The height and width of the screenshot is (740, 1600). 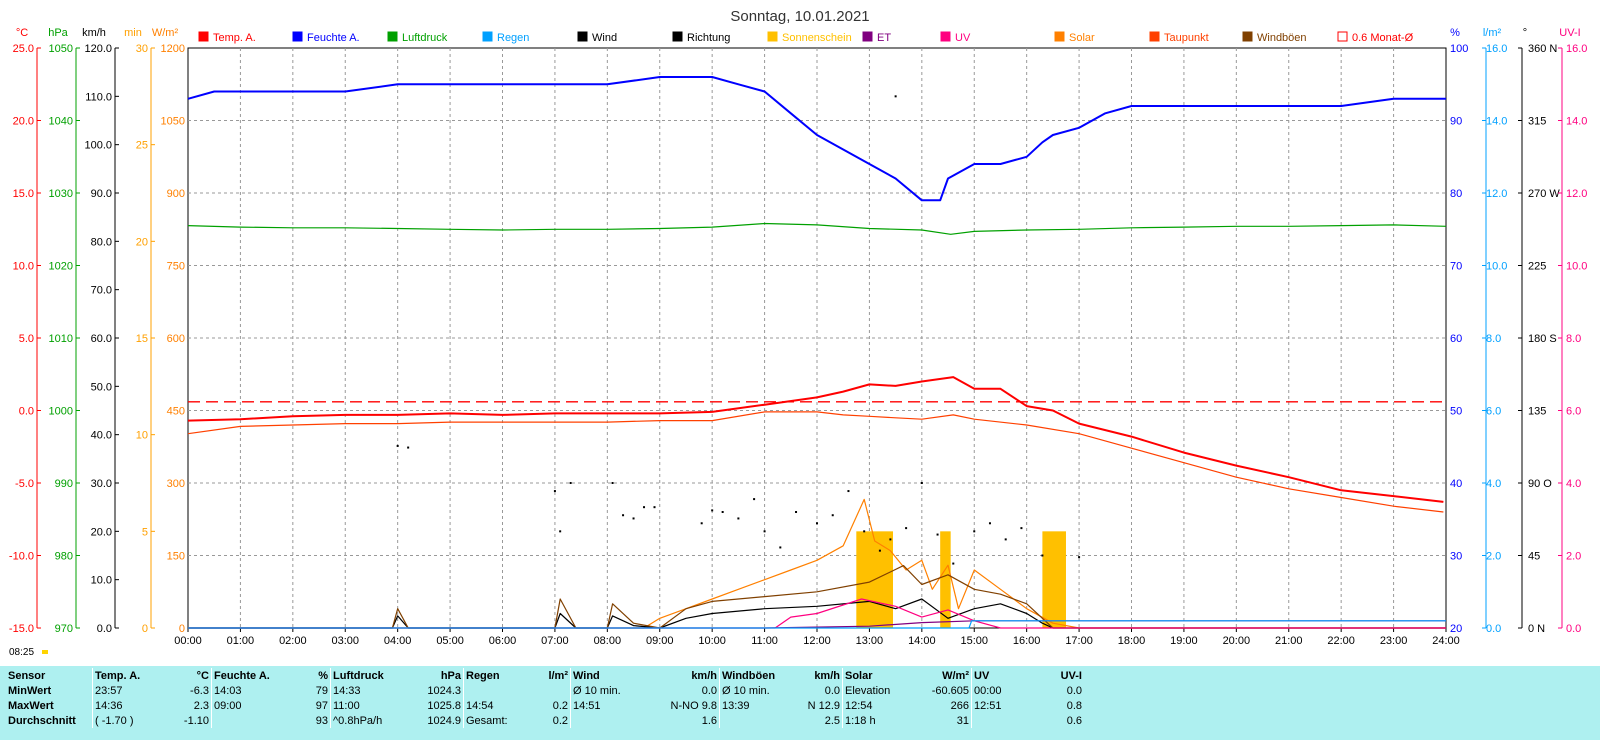 I want to click on legend-item: Regen, so click(x=505, y=37).